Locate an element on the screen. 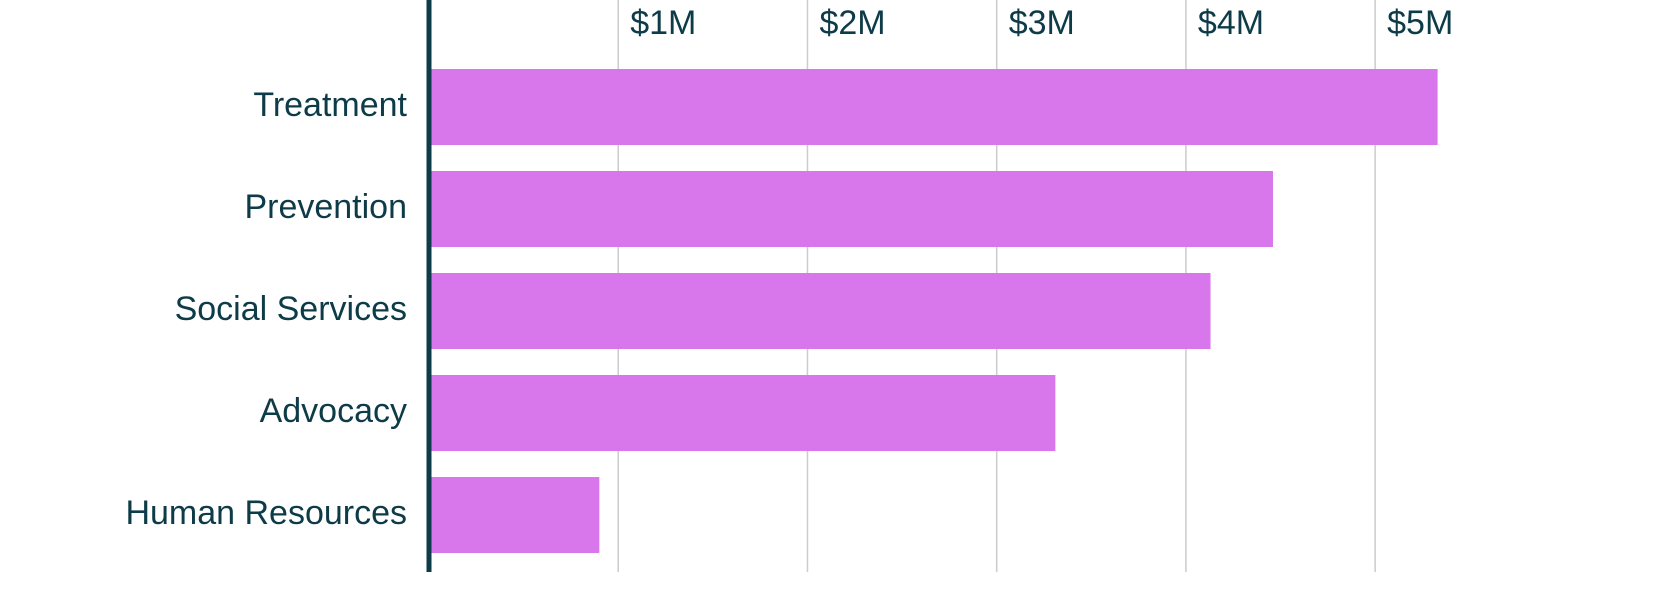 The image size is (1667, 613). y-tick-label: Human Resources is located at coordinates (266, 513).